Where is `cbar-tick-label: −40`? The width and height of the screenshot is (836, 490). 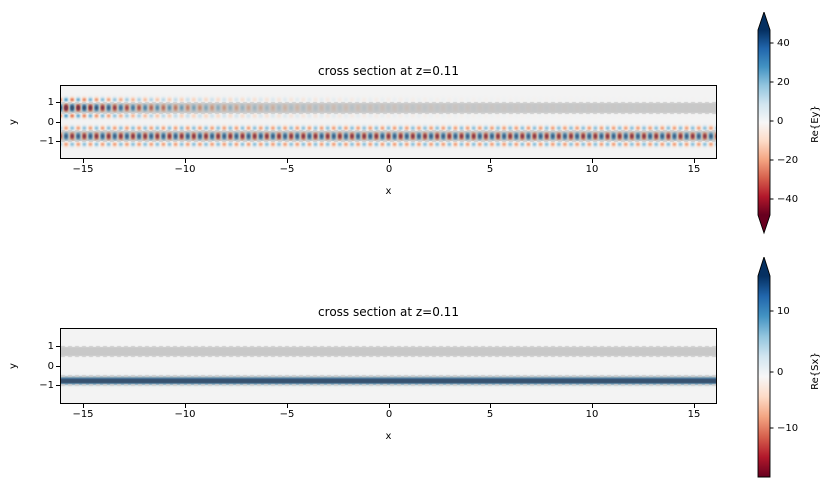
cbar-tick-label: −40 is located at coordinates (788, 199).